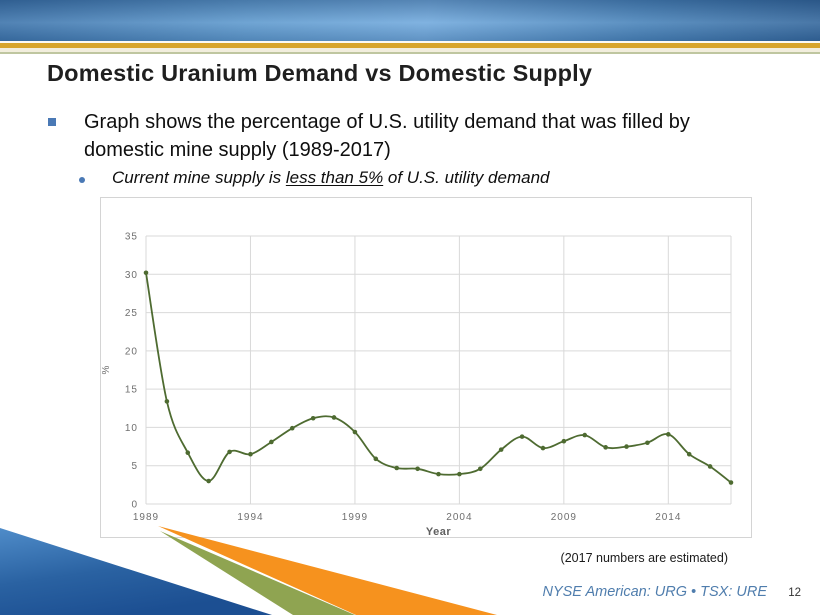  What do you see at coordinates (82, 180) in the screenshot?
I see `bullet-dot-icon` at bounding box center [82, 180].